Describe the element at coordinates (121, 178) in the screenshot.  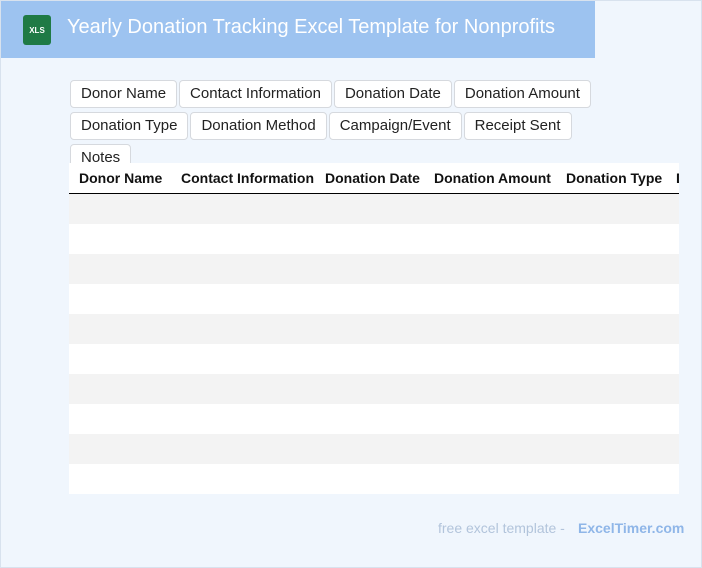
I see `column-header: Donor Name` at that location.